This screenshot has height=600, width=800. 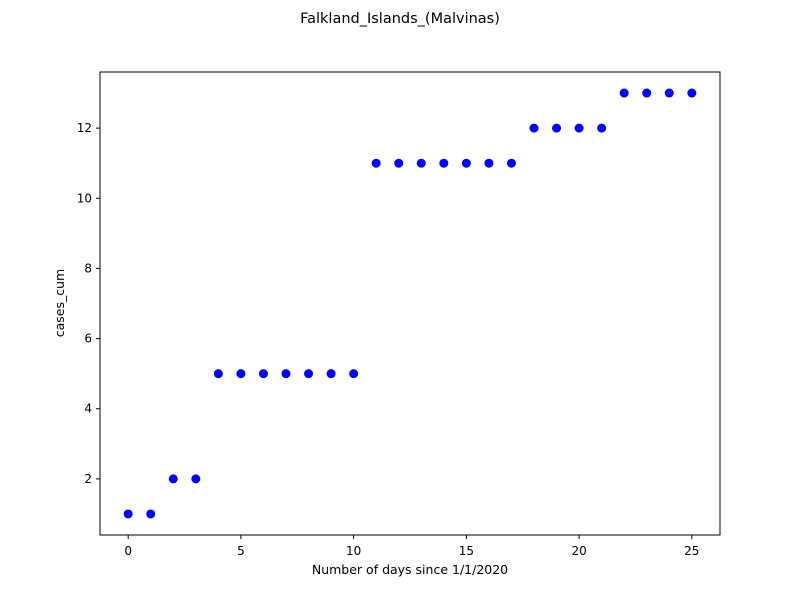 What do you see at coordinates (88, 409) in the screenshot?
I see `y-tick-label: 4` at bounding box center [88, 409].